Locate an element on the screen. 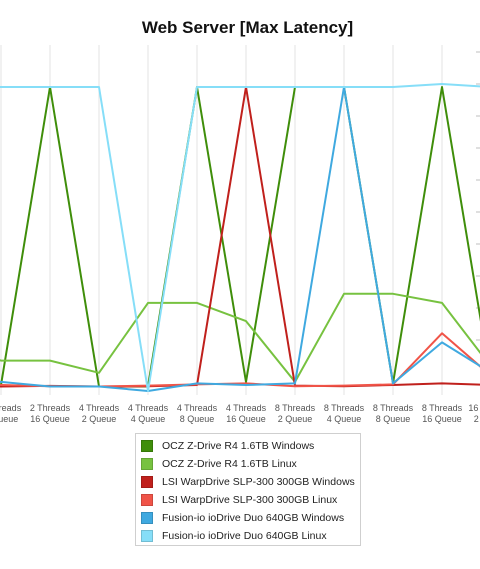  legend-item: LSI WarpDrive SLP-300 300GB Linux is located at coordinates (250, 500).